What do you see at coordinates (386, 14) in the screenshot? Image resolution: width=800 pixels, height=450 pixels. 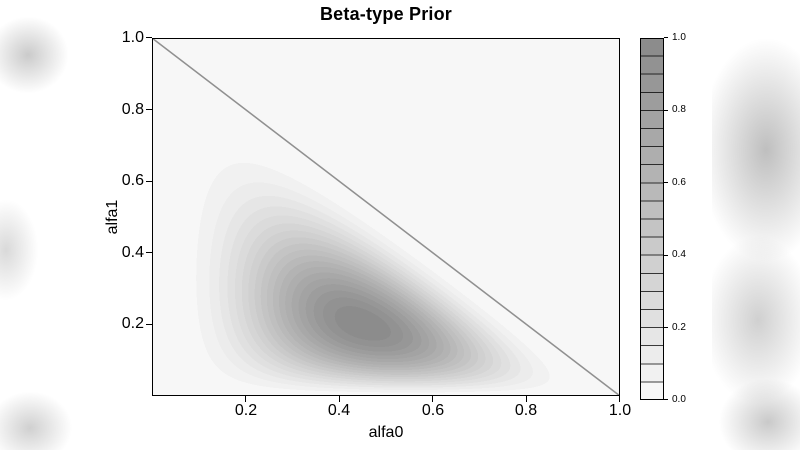 I see `chart-title: Beta-type Prior` at bounding box center [386, 14].